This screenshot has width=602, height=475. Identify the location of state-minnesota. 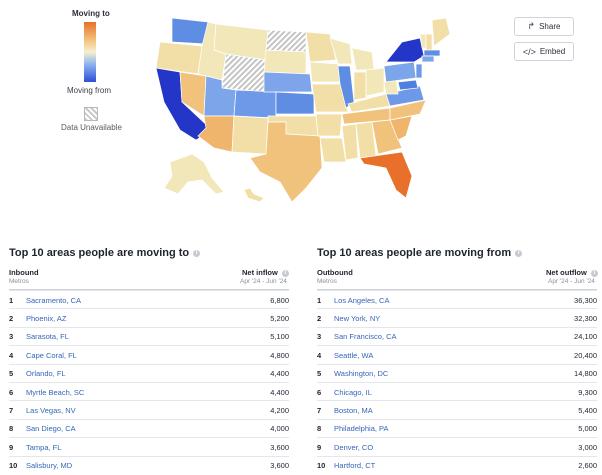
(321, 47).